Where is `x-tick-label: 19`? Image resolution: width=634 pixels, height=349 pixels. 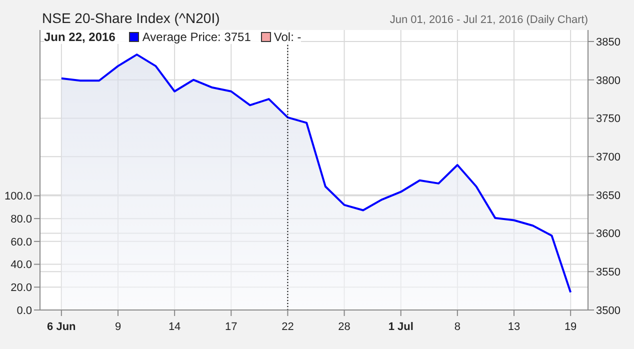 x-tick-label: 19 is located at coordinates (570, 327).